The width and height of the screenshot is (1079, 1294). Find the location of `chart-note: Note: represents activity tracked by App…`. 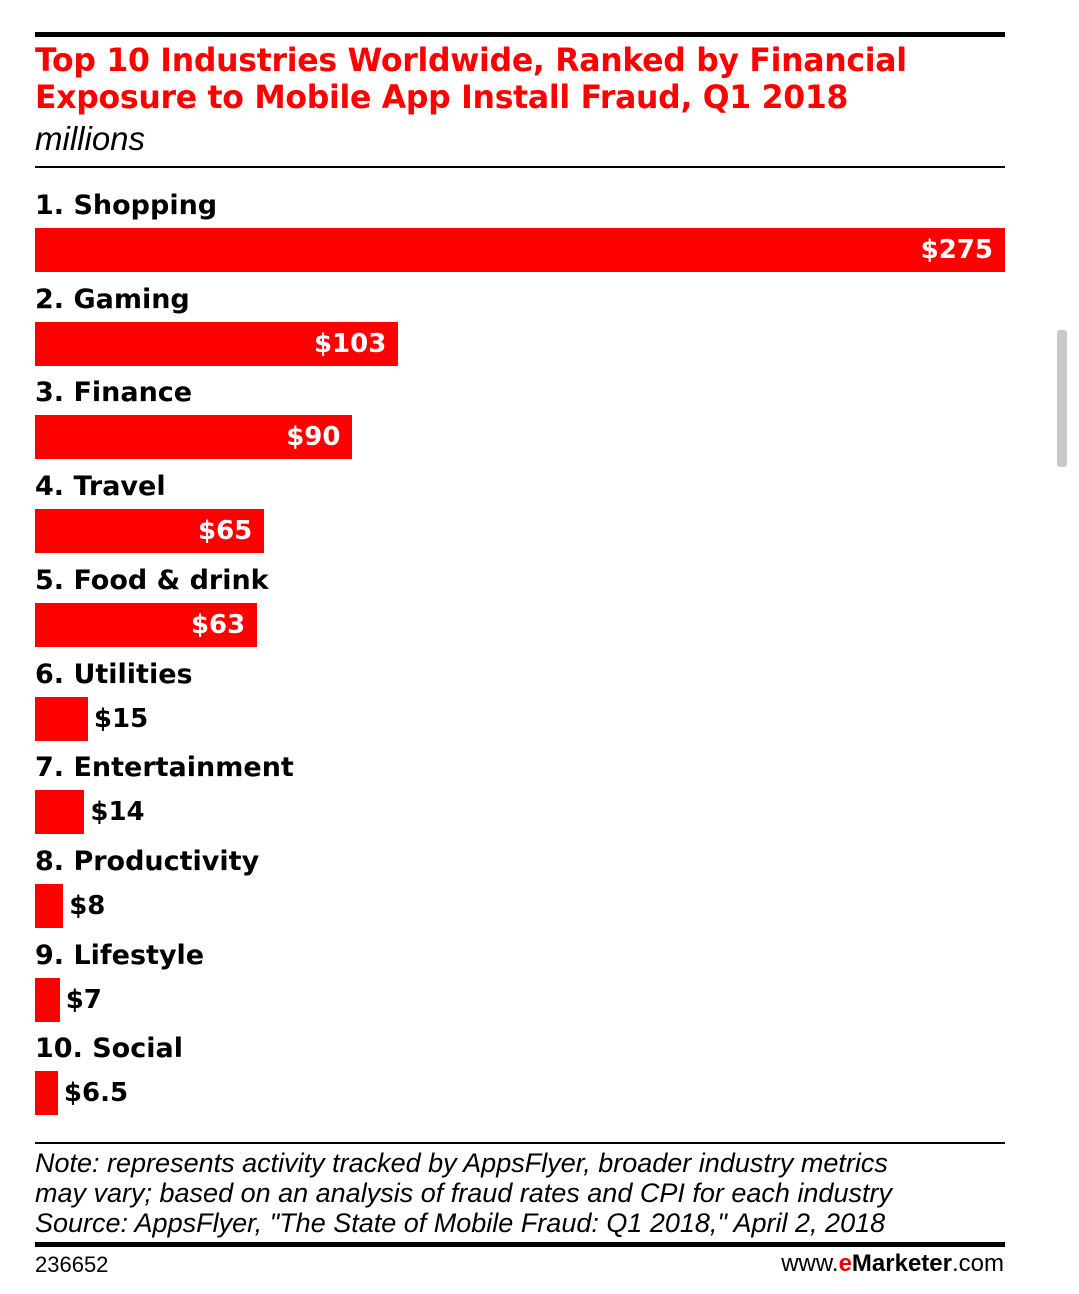

chart-note: Note: represents activity tracked by App… is located at coordinates (525, 1193).